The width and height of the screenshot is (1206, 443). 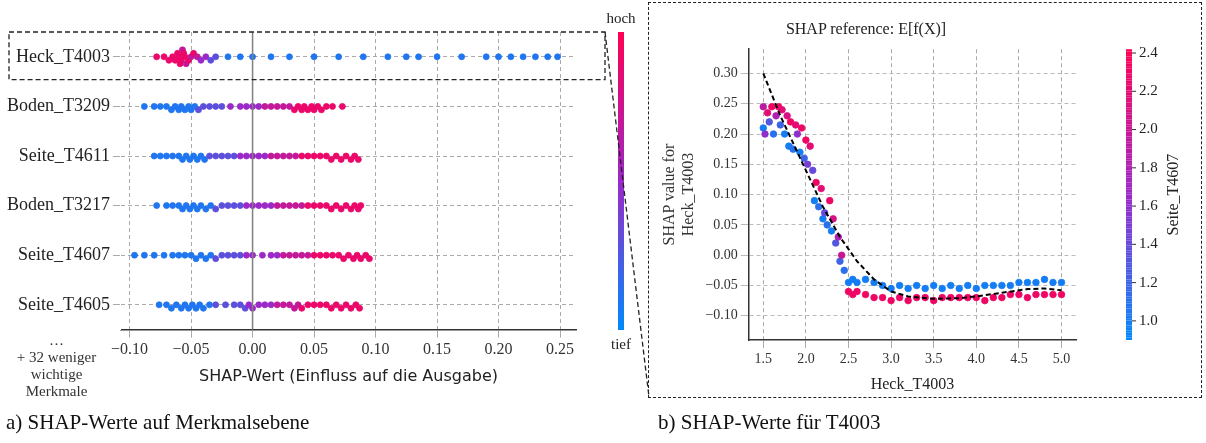 I want to click on y-tick-label: 0.05, so click(x=725, y=224).